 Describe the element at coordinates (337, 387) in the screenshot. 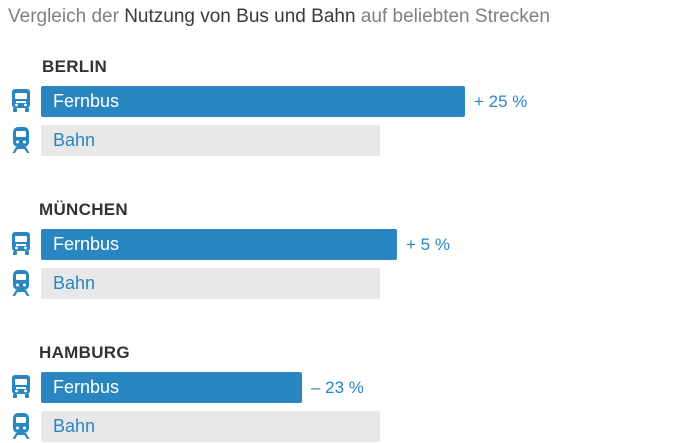

I see `delta-label-hamburg: – 23 %` at that location.